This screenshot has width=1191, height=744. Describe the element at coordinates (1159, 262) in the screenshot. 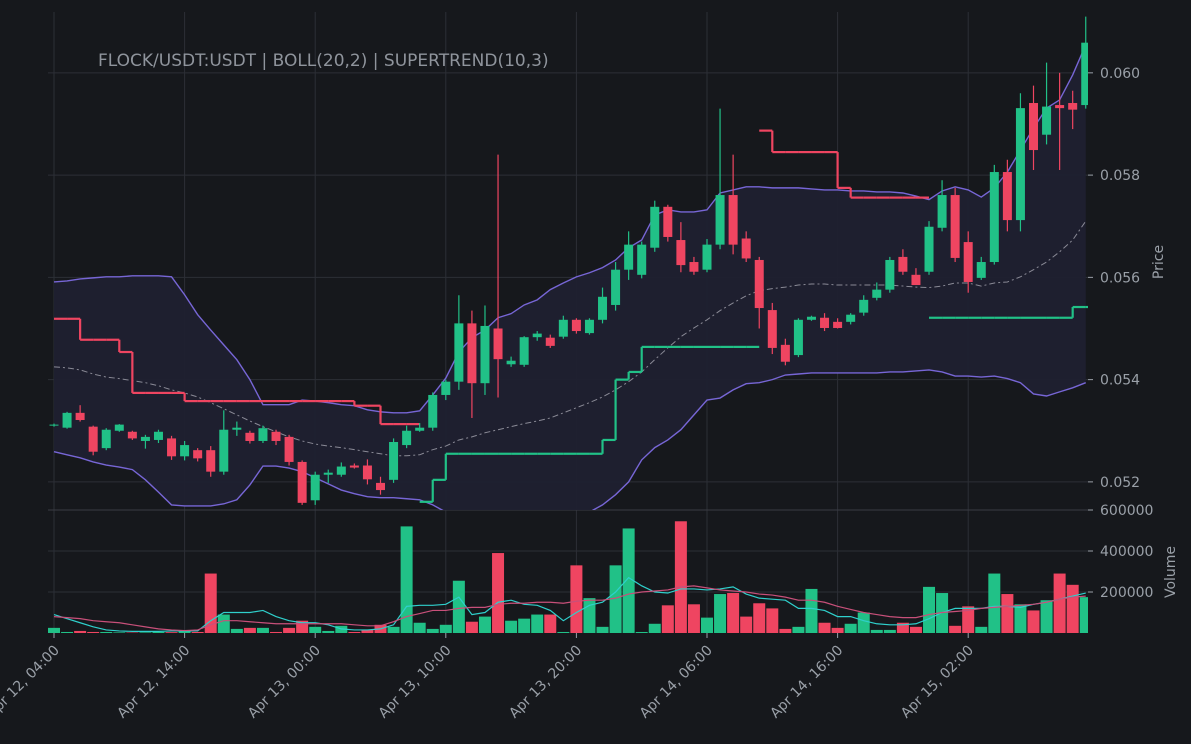

I see `y-axis-label: Price` at that location.